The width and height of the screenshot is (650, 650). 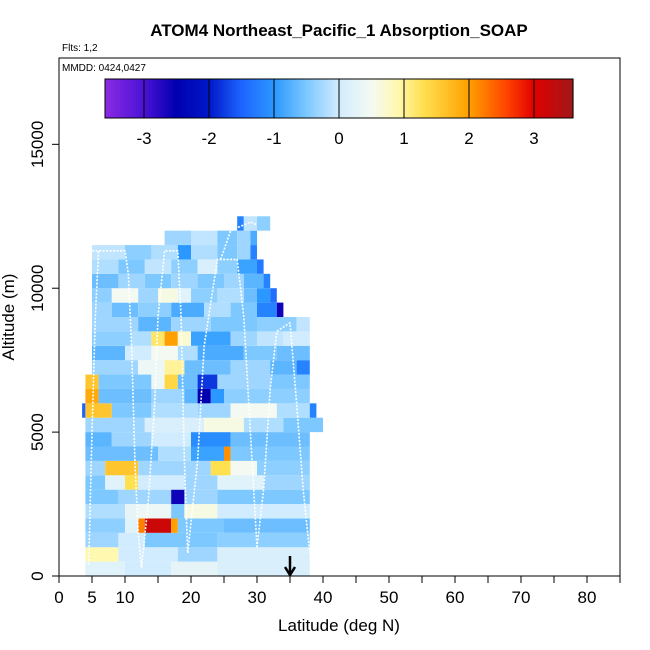 What do you see at coordinates (468, 138) in the screenshot?
I see `colorbar-tick-label: 2` at bounding box center [468, 138].